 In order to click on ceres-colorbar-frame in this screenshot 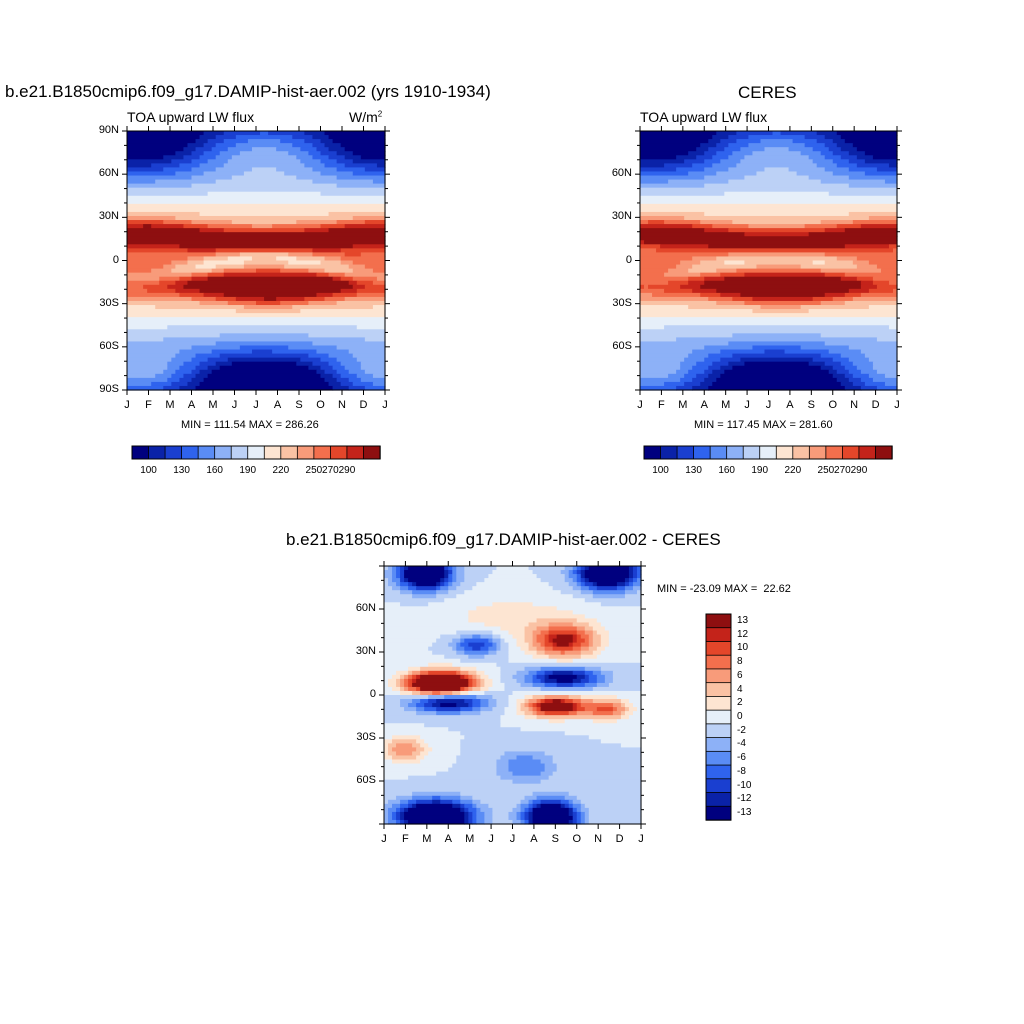, I will do `click(768, 452)`.